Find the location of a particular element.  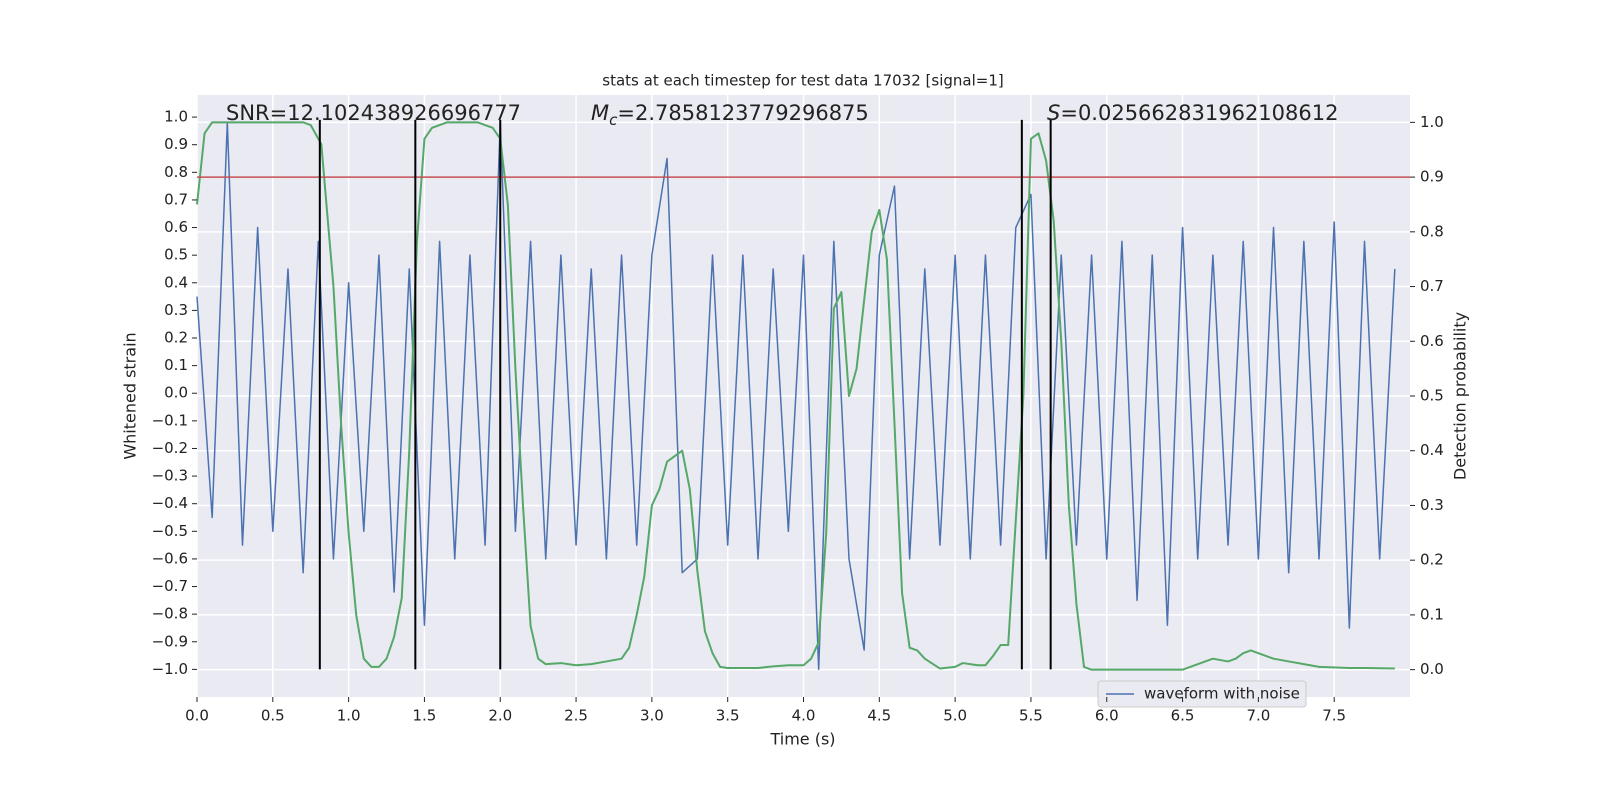

y-tick-label: 0.1 is located at coordinates (176, 365).